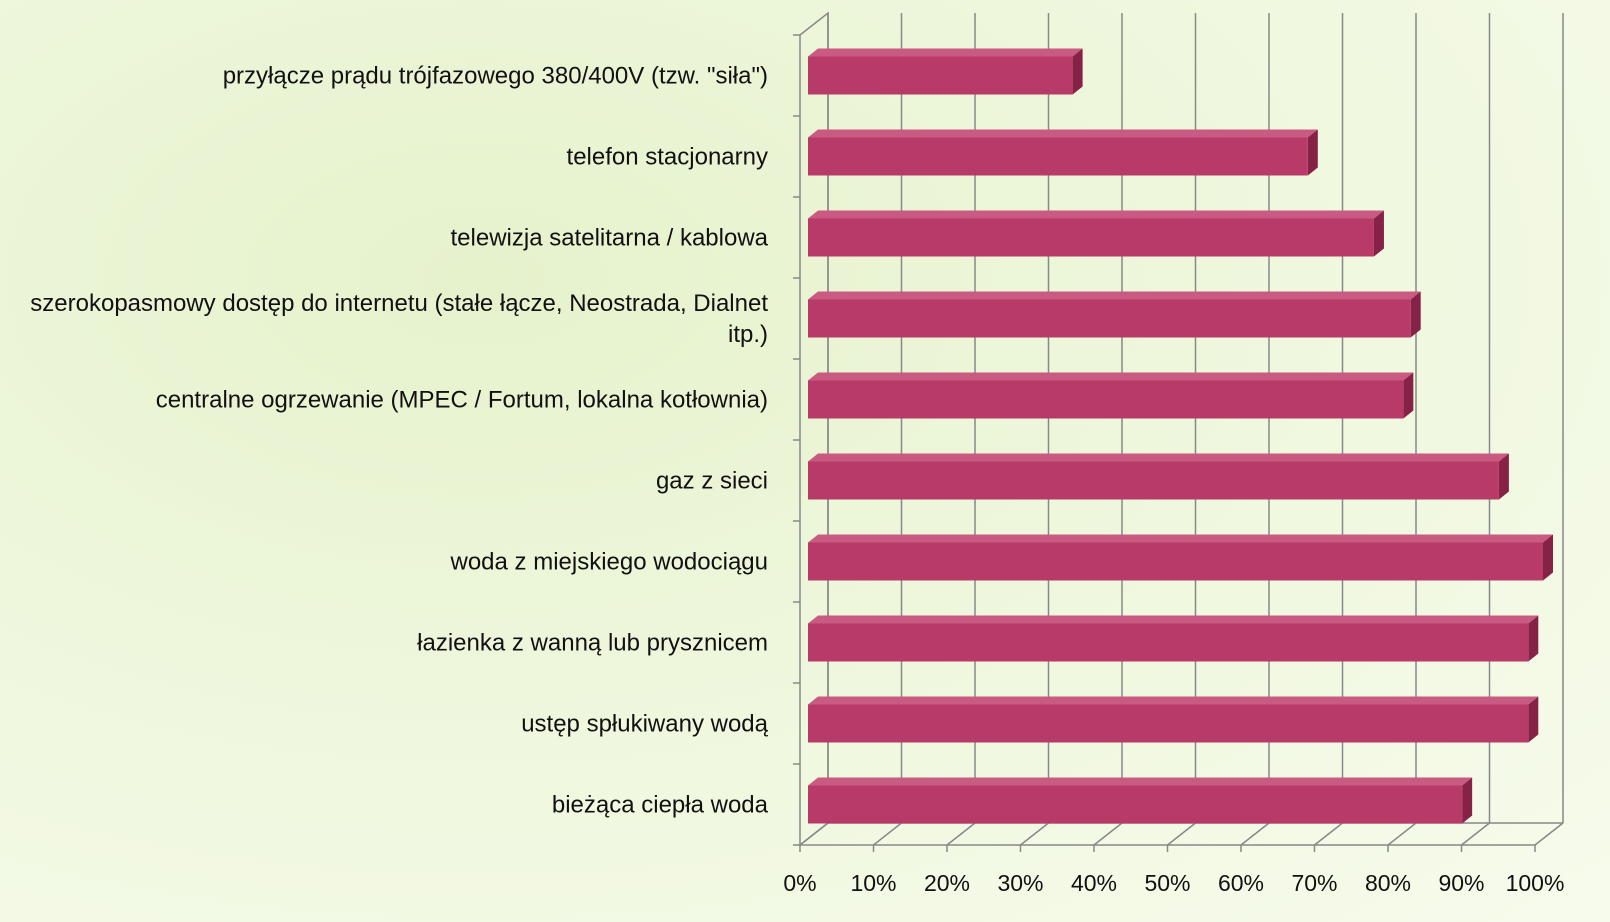  What do you see at coordinates (711, 480) in the screenshot?
I see `category-label: gaz z sieci` at bounding box center [711, 480].